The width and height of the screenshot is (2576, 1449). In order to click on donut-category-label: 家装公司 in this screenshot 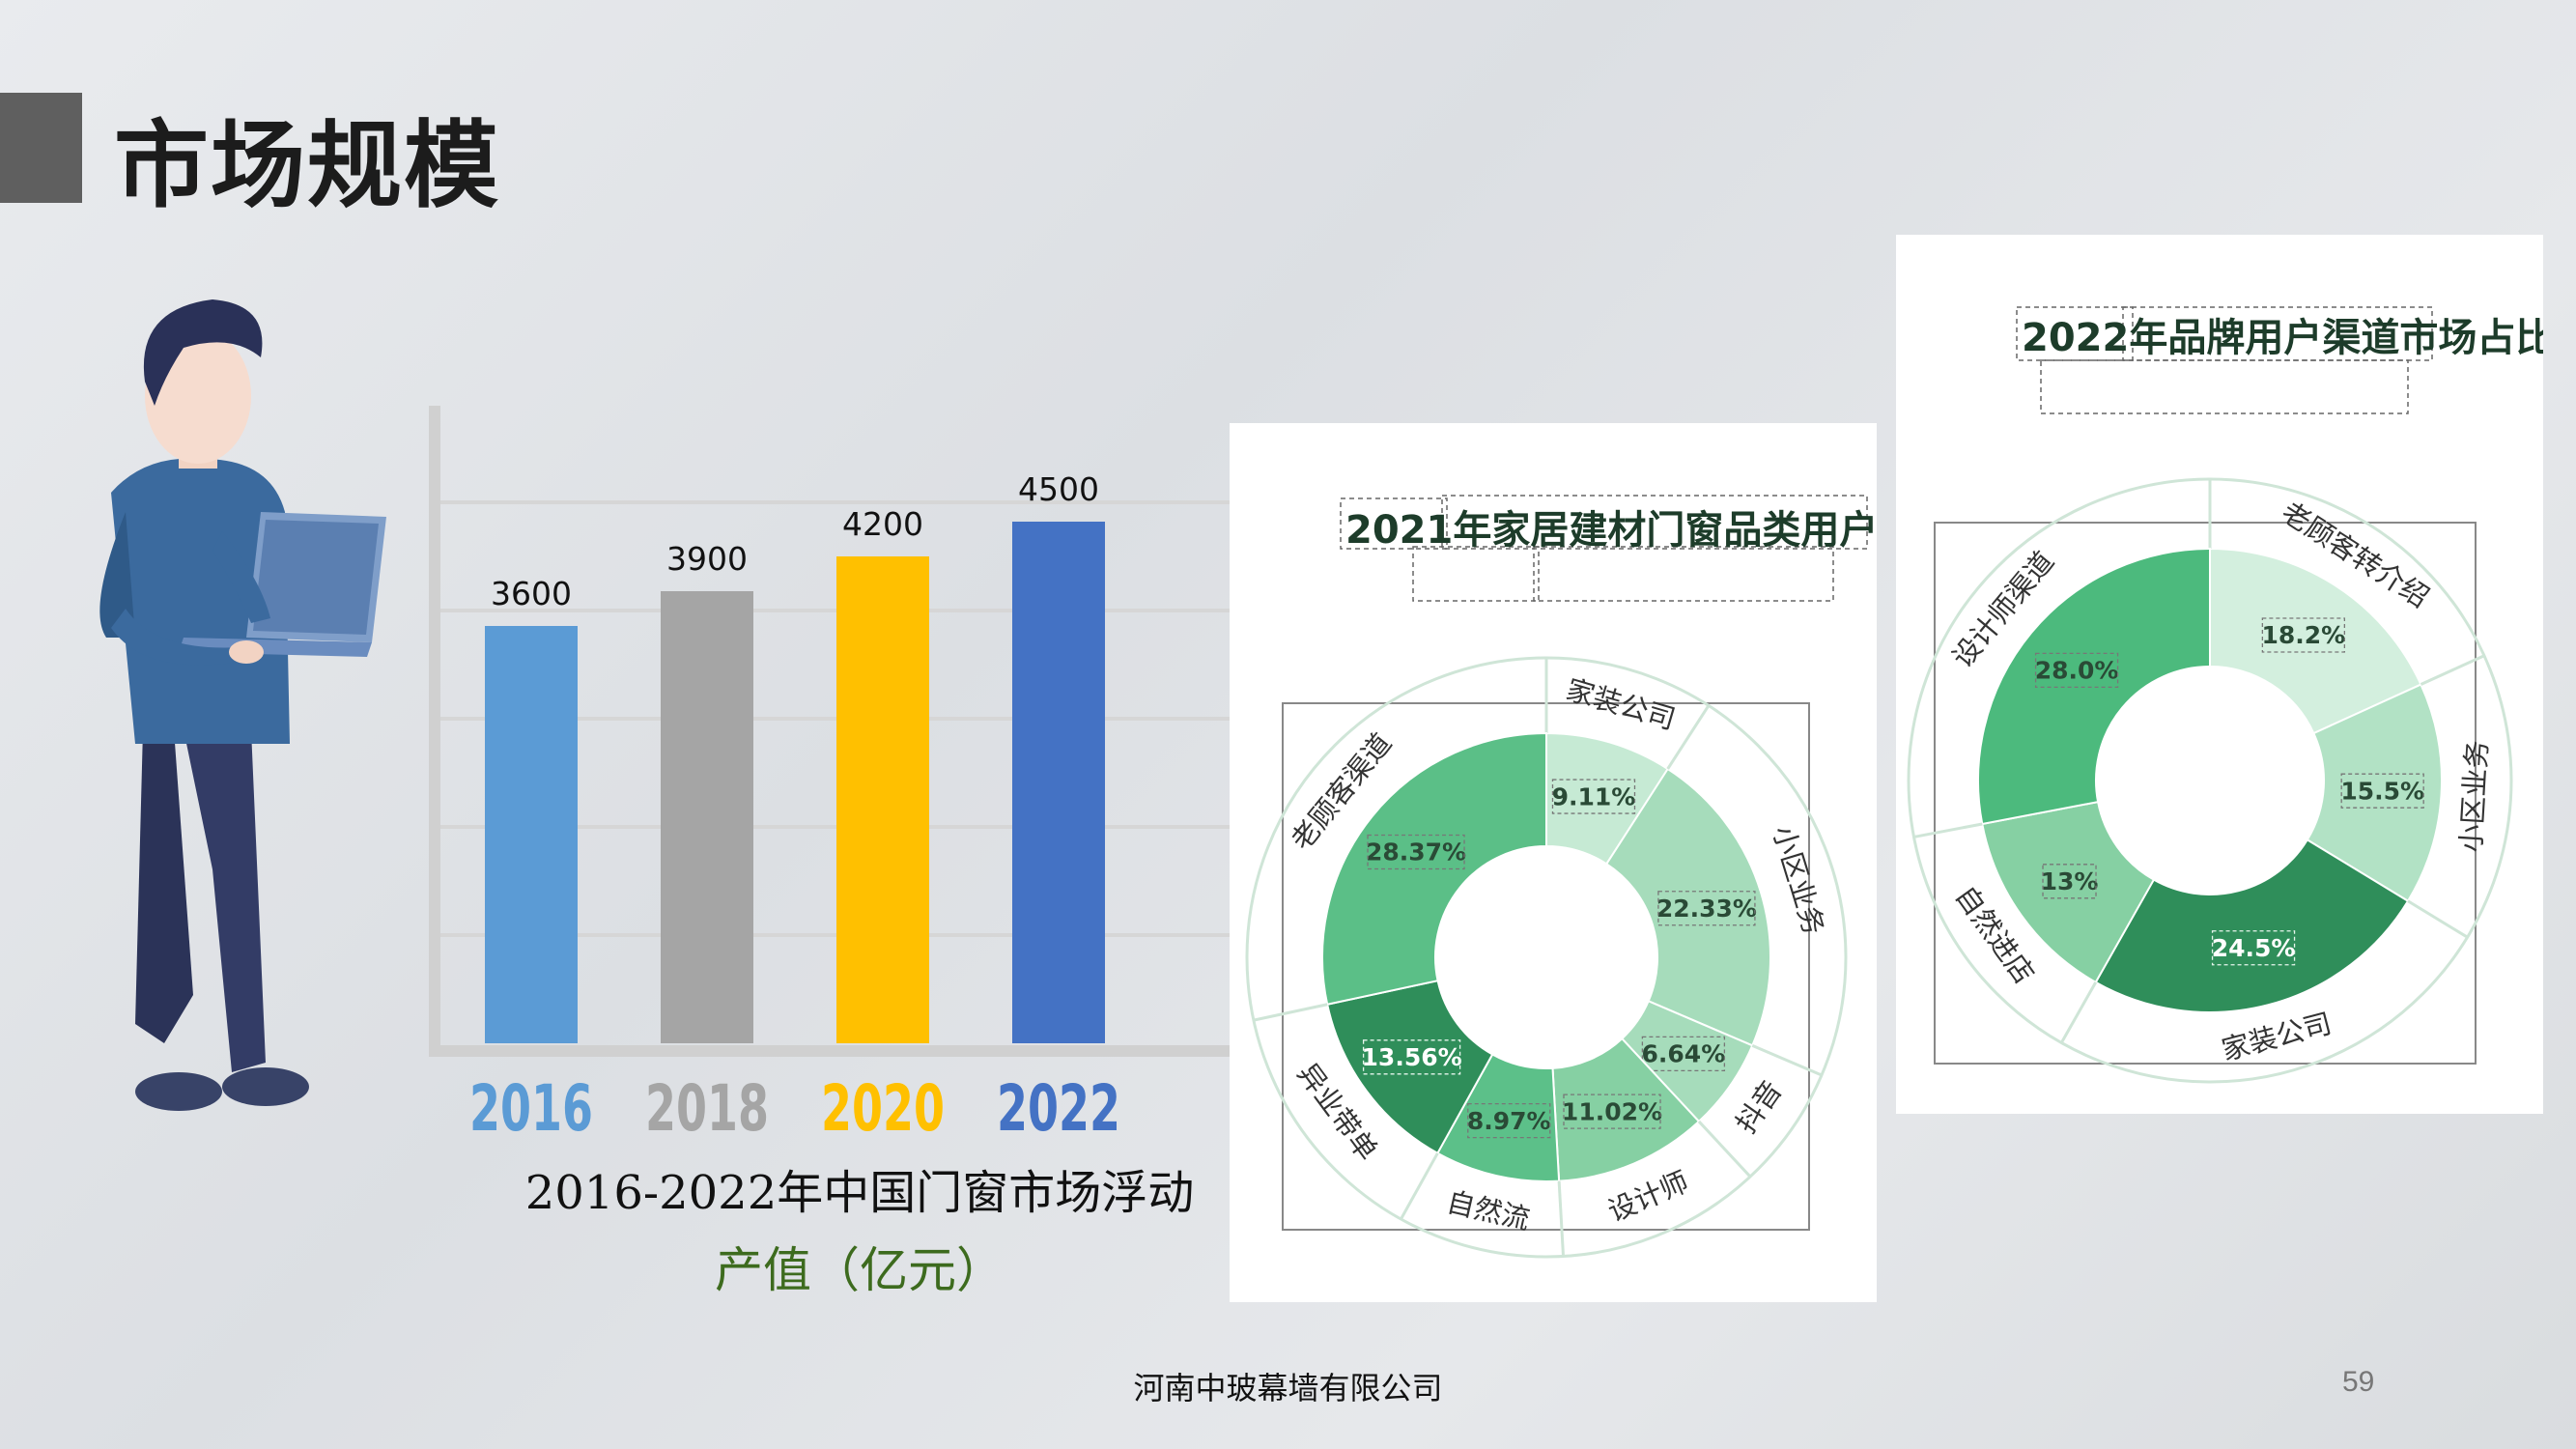, I will do `click(2277, 1036)`.